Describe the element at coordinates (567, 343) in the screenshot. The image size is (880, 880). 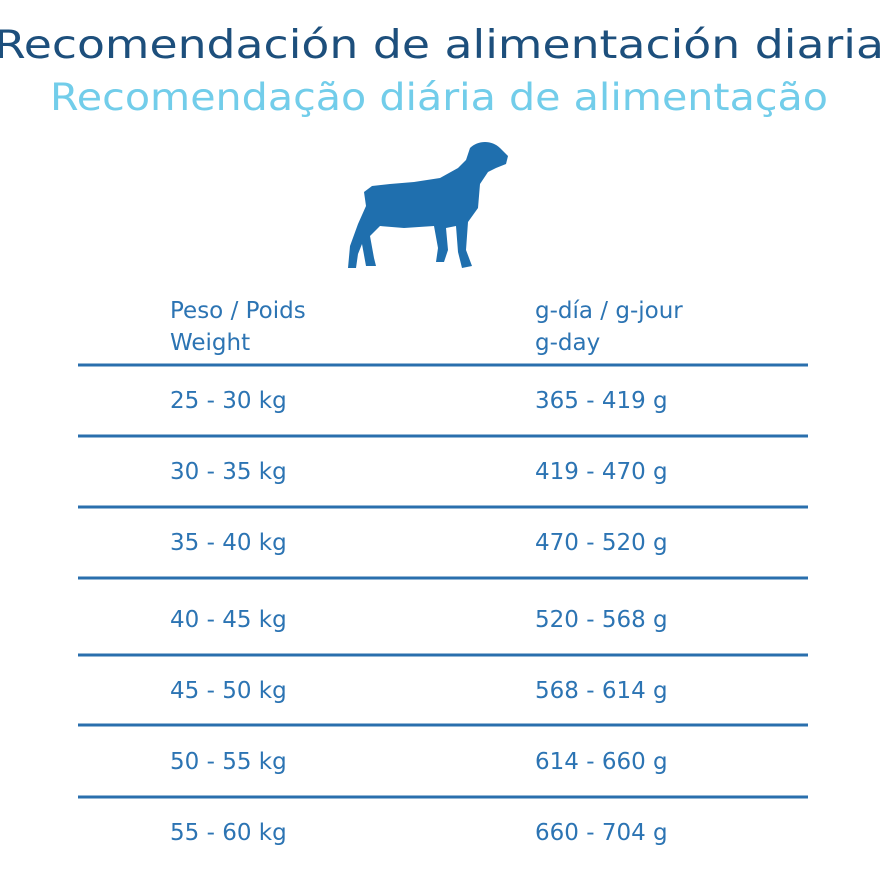
I see `column-header: g-day` at that location.